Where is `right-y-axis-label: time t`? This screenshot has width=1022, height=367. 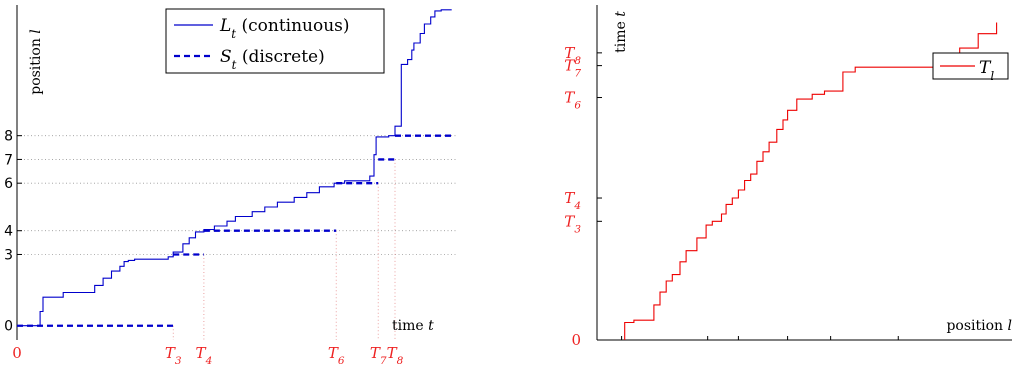 right-y-axis-label: time t is located at coordinates (621, 32).